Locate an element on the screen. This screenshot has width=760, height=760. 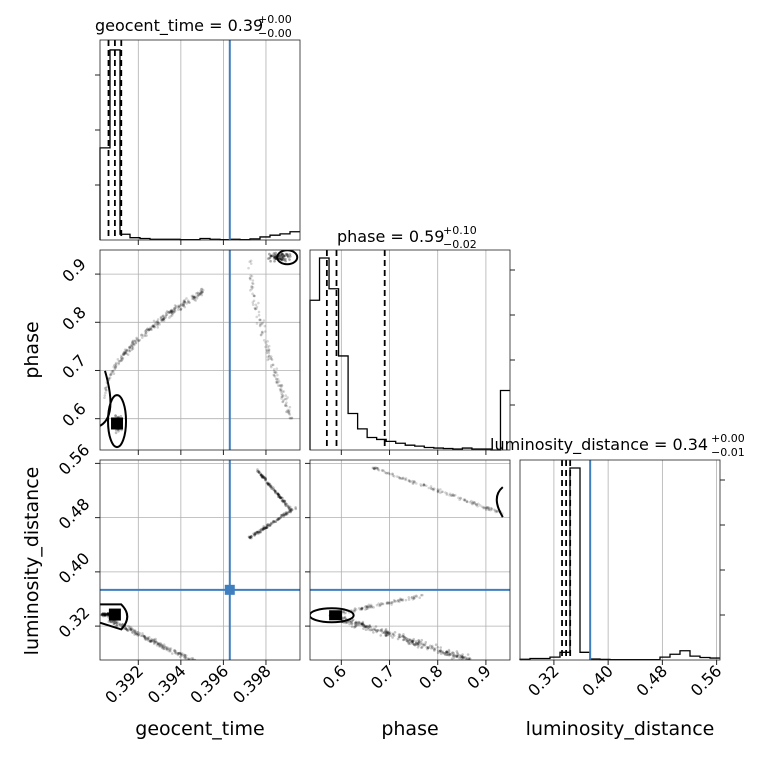
title-text: phase = 0.59 is located at coordinates (390, 236).